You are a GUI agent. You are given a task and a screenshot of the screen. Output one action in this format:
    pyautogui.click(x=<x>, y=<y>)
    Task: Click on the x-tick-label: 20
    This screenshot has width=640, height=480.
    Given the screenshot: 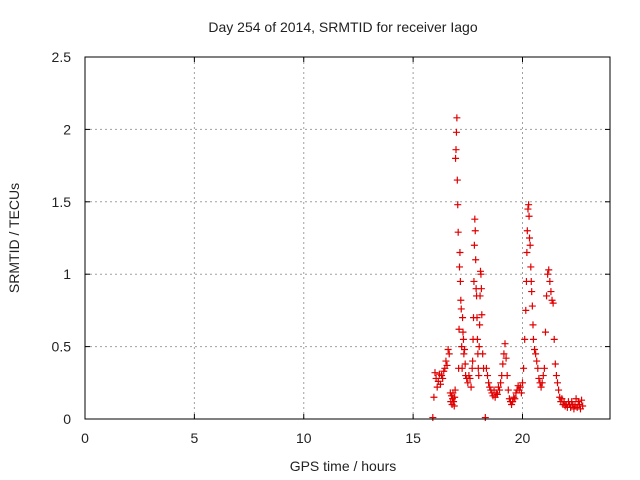 What is the action you would take?
    pyautogui.click(x=523, y=438)
    